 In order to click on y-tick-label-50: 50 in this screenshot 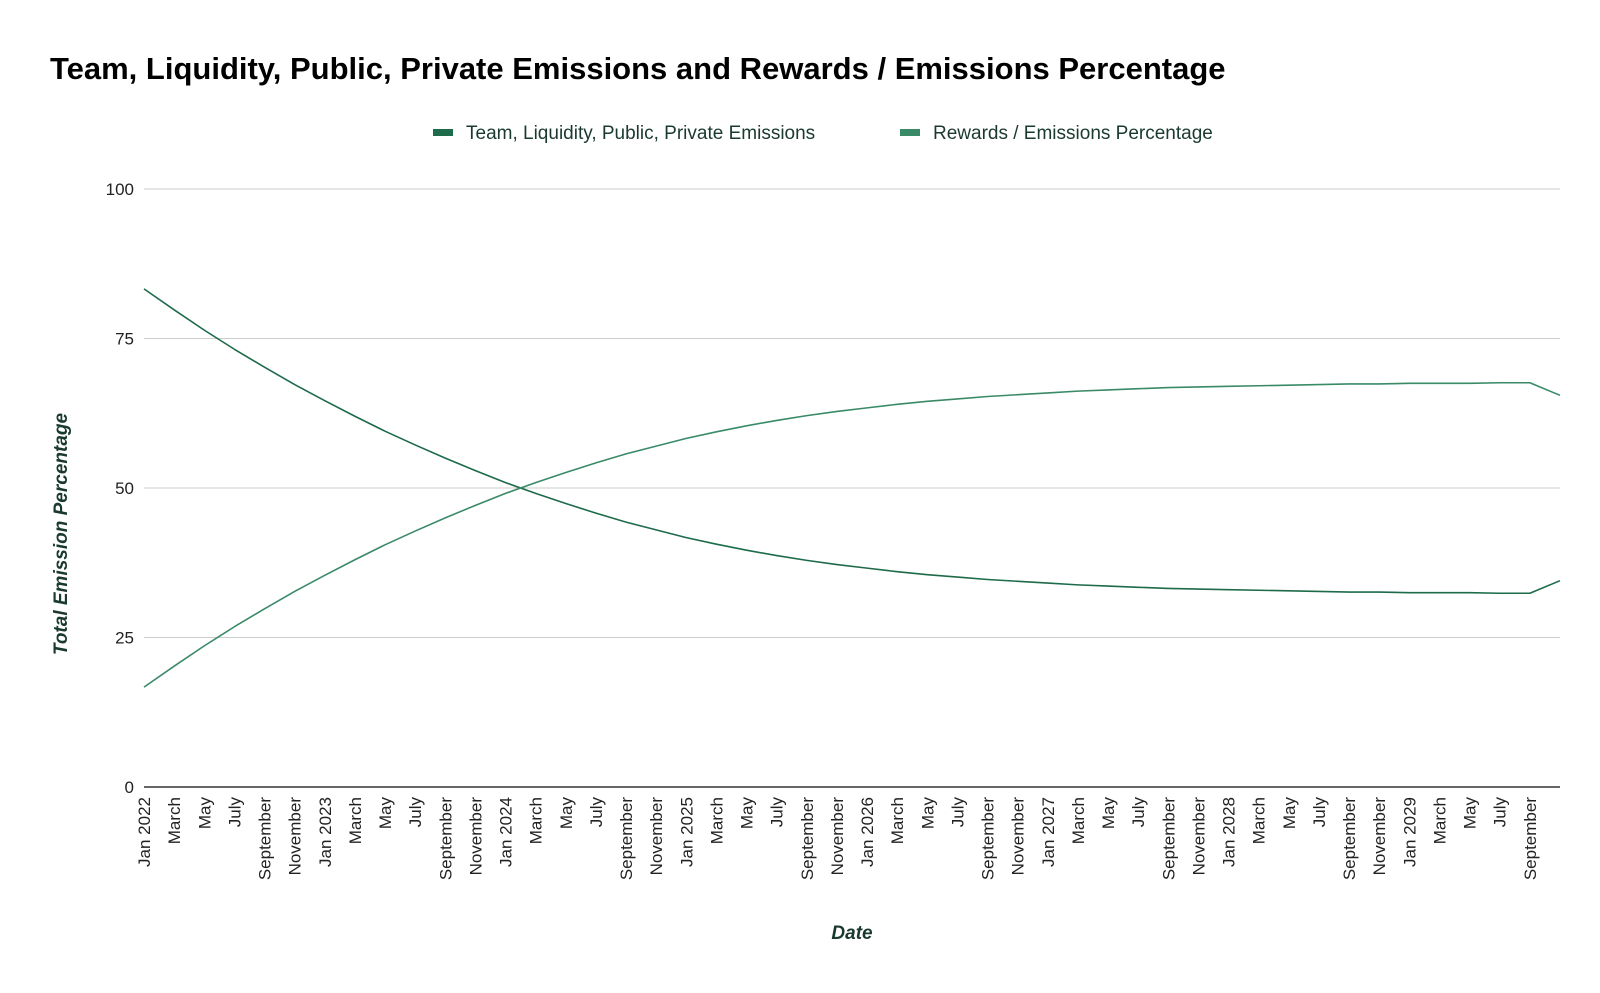, I will do `click(124, 488)`.